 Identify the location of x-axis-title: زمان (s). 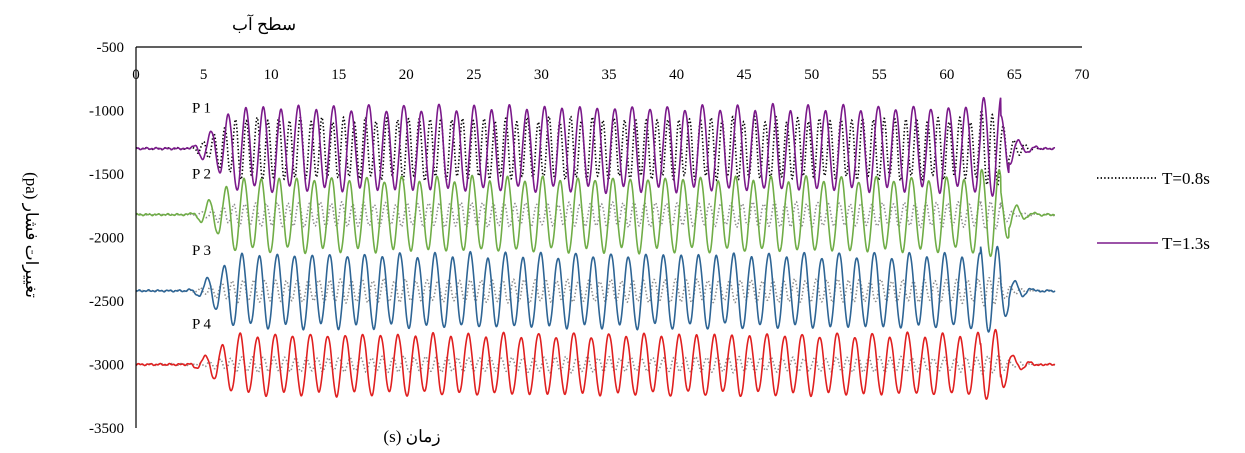
(411, 437).